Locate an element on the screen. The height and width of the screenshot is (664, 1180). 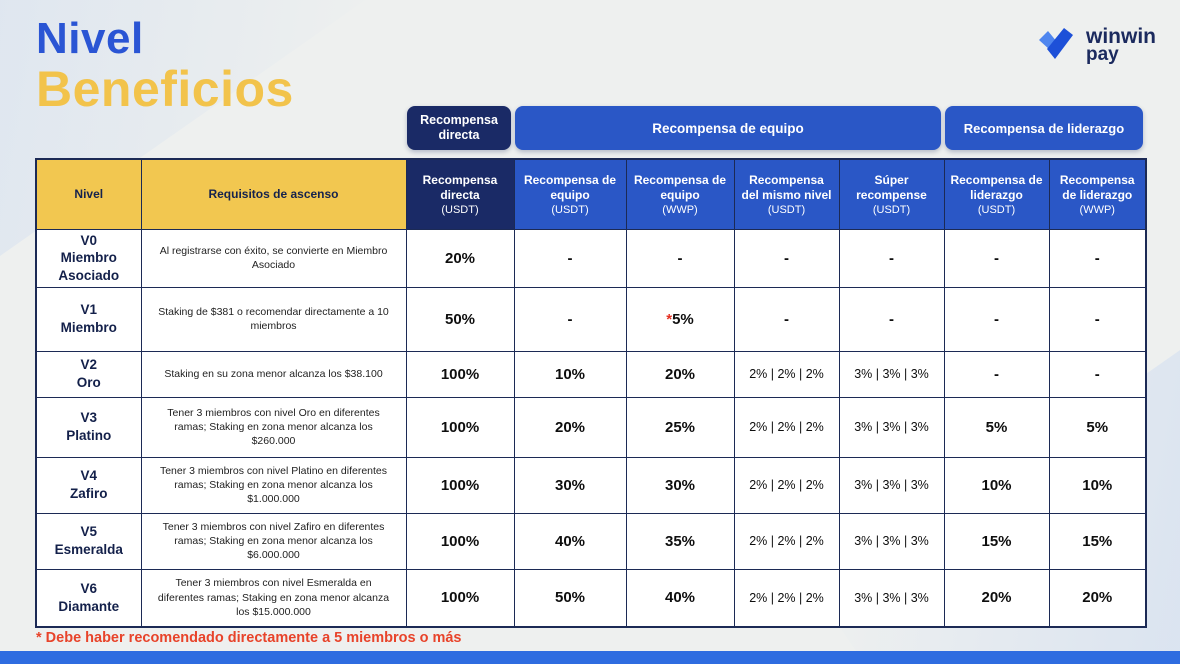
value-cell: 25% is located at coordinates (680, 427).